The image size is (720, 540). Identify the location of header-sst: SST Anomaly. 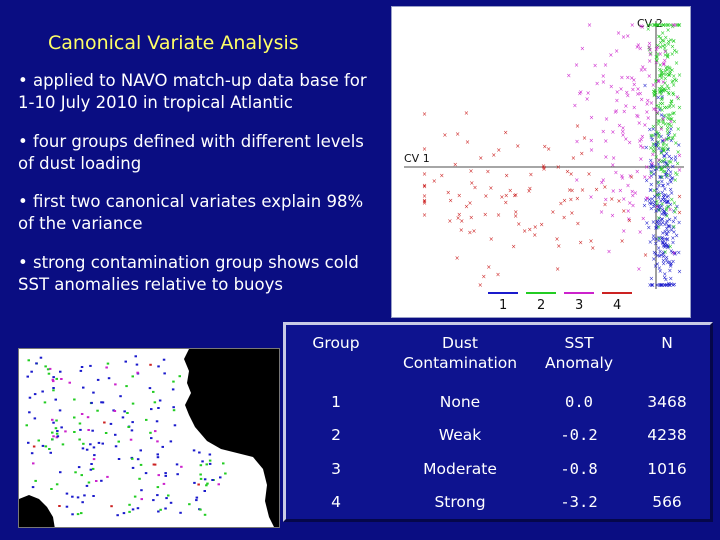
(579, 353).